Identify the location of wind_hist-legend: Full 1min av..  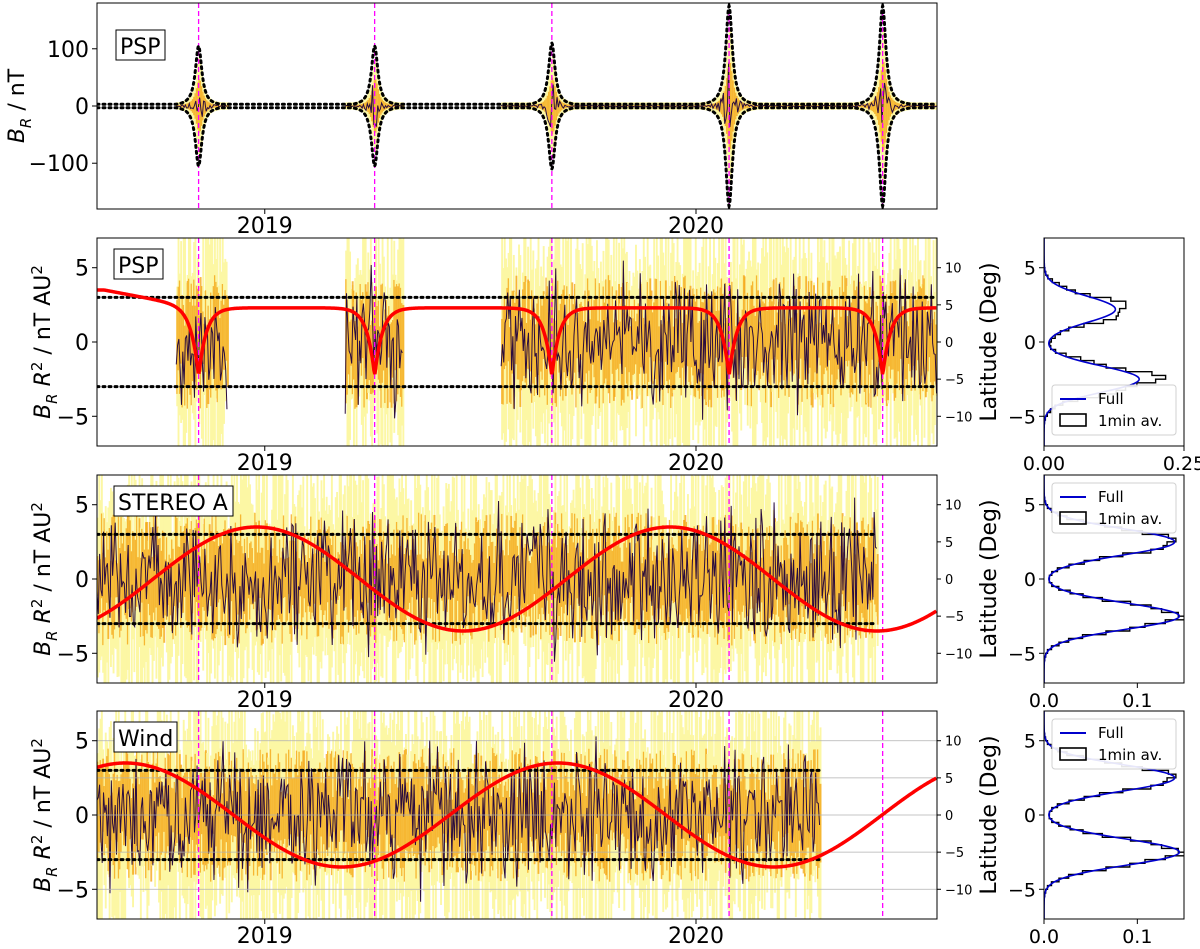
(1114, 744).